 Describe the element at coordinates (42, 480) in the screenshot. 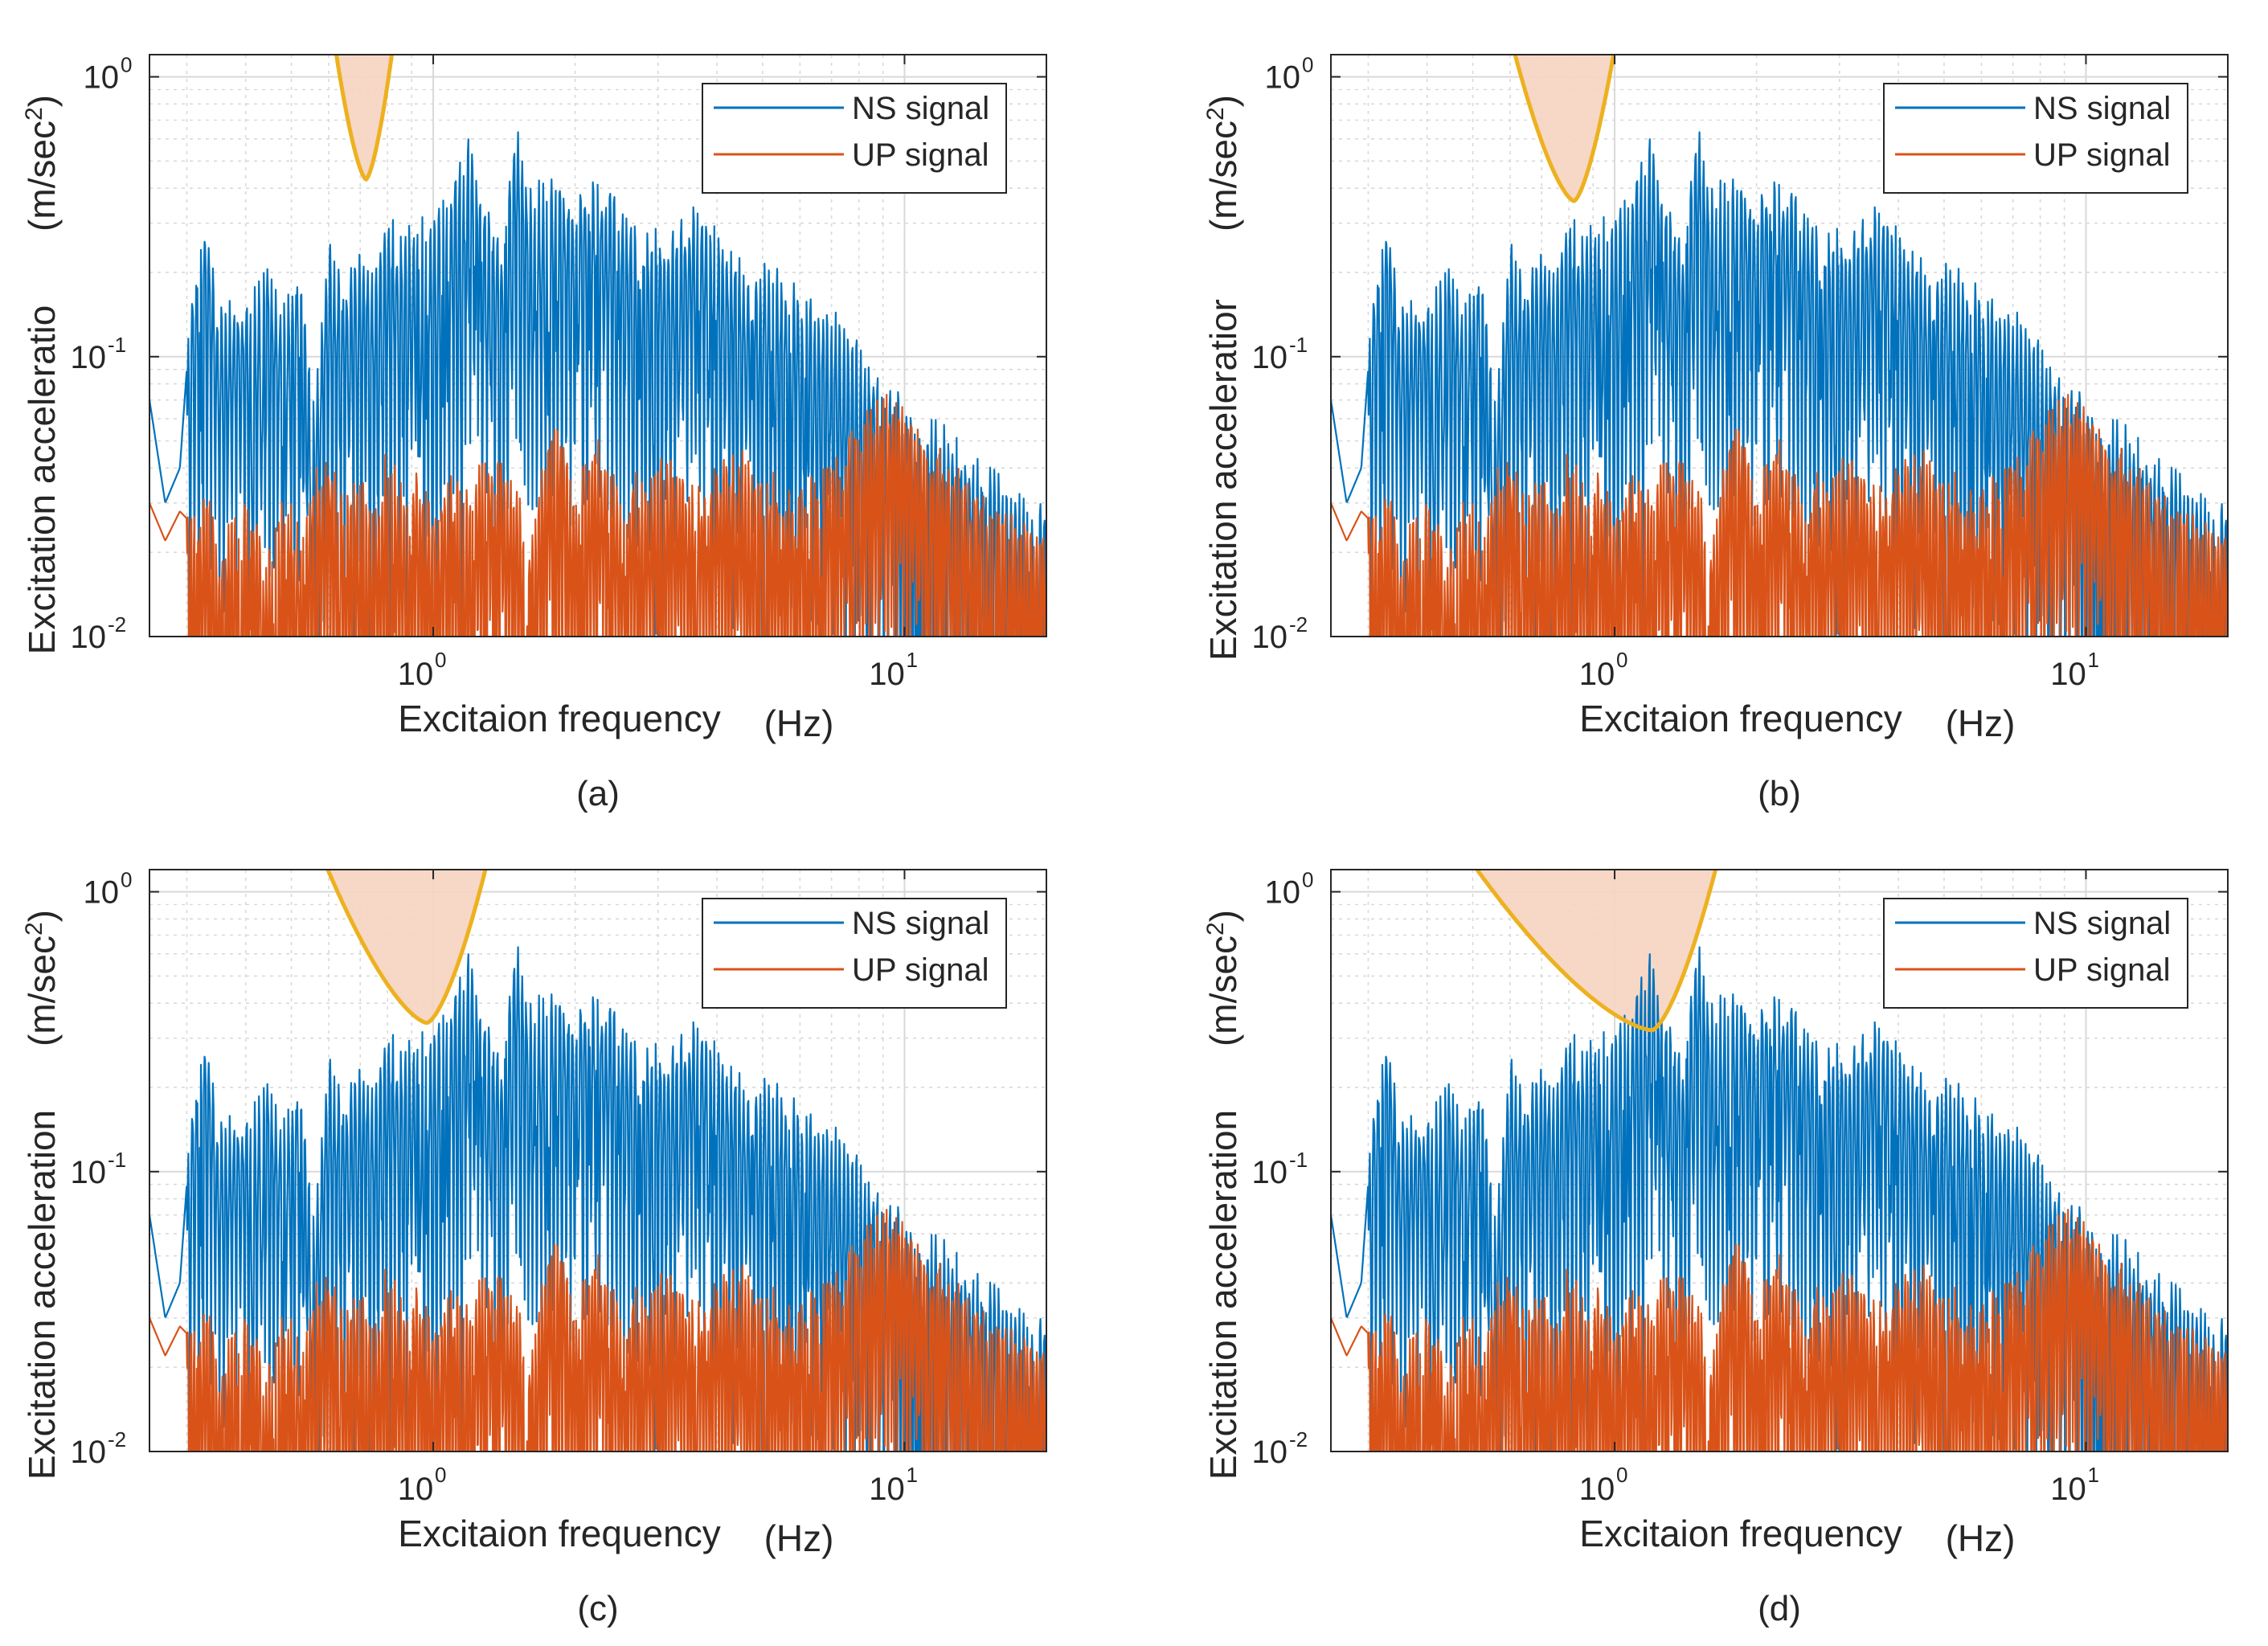

I see `y-axis-title: Excitation acceleratio` at that location.